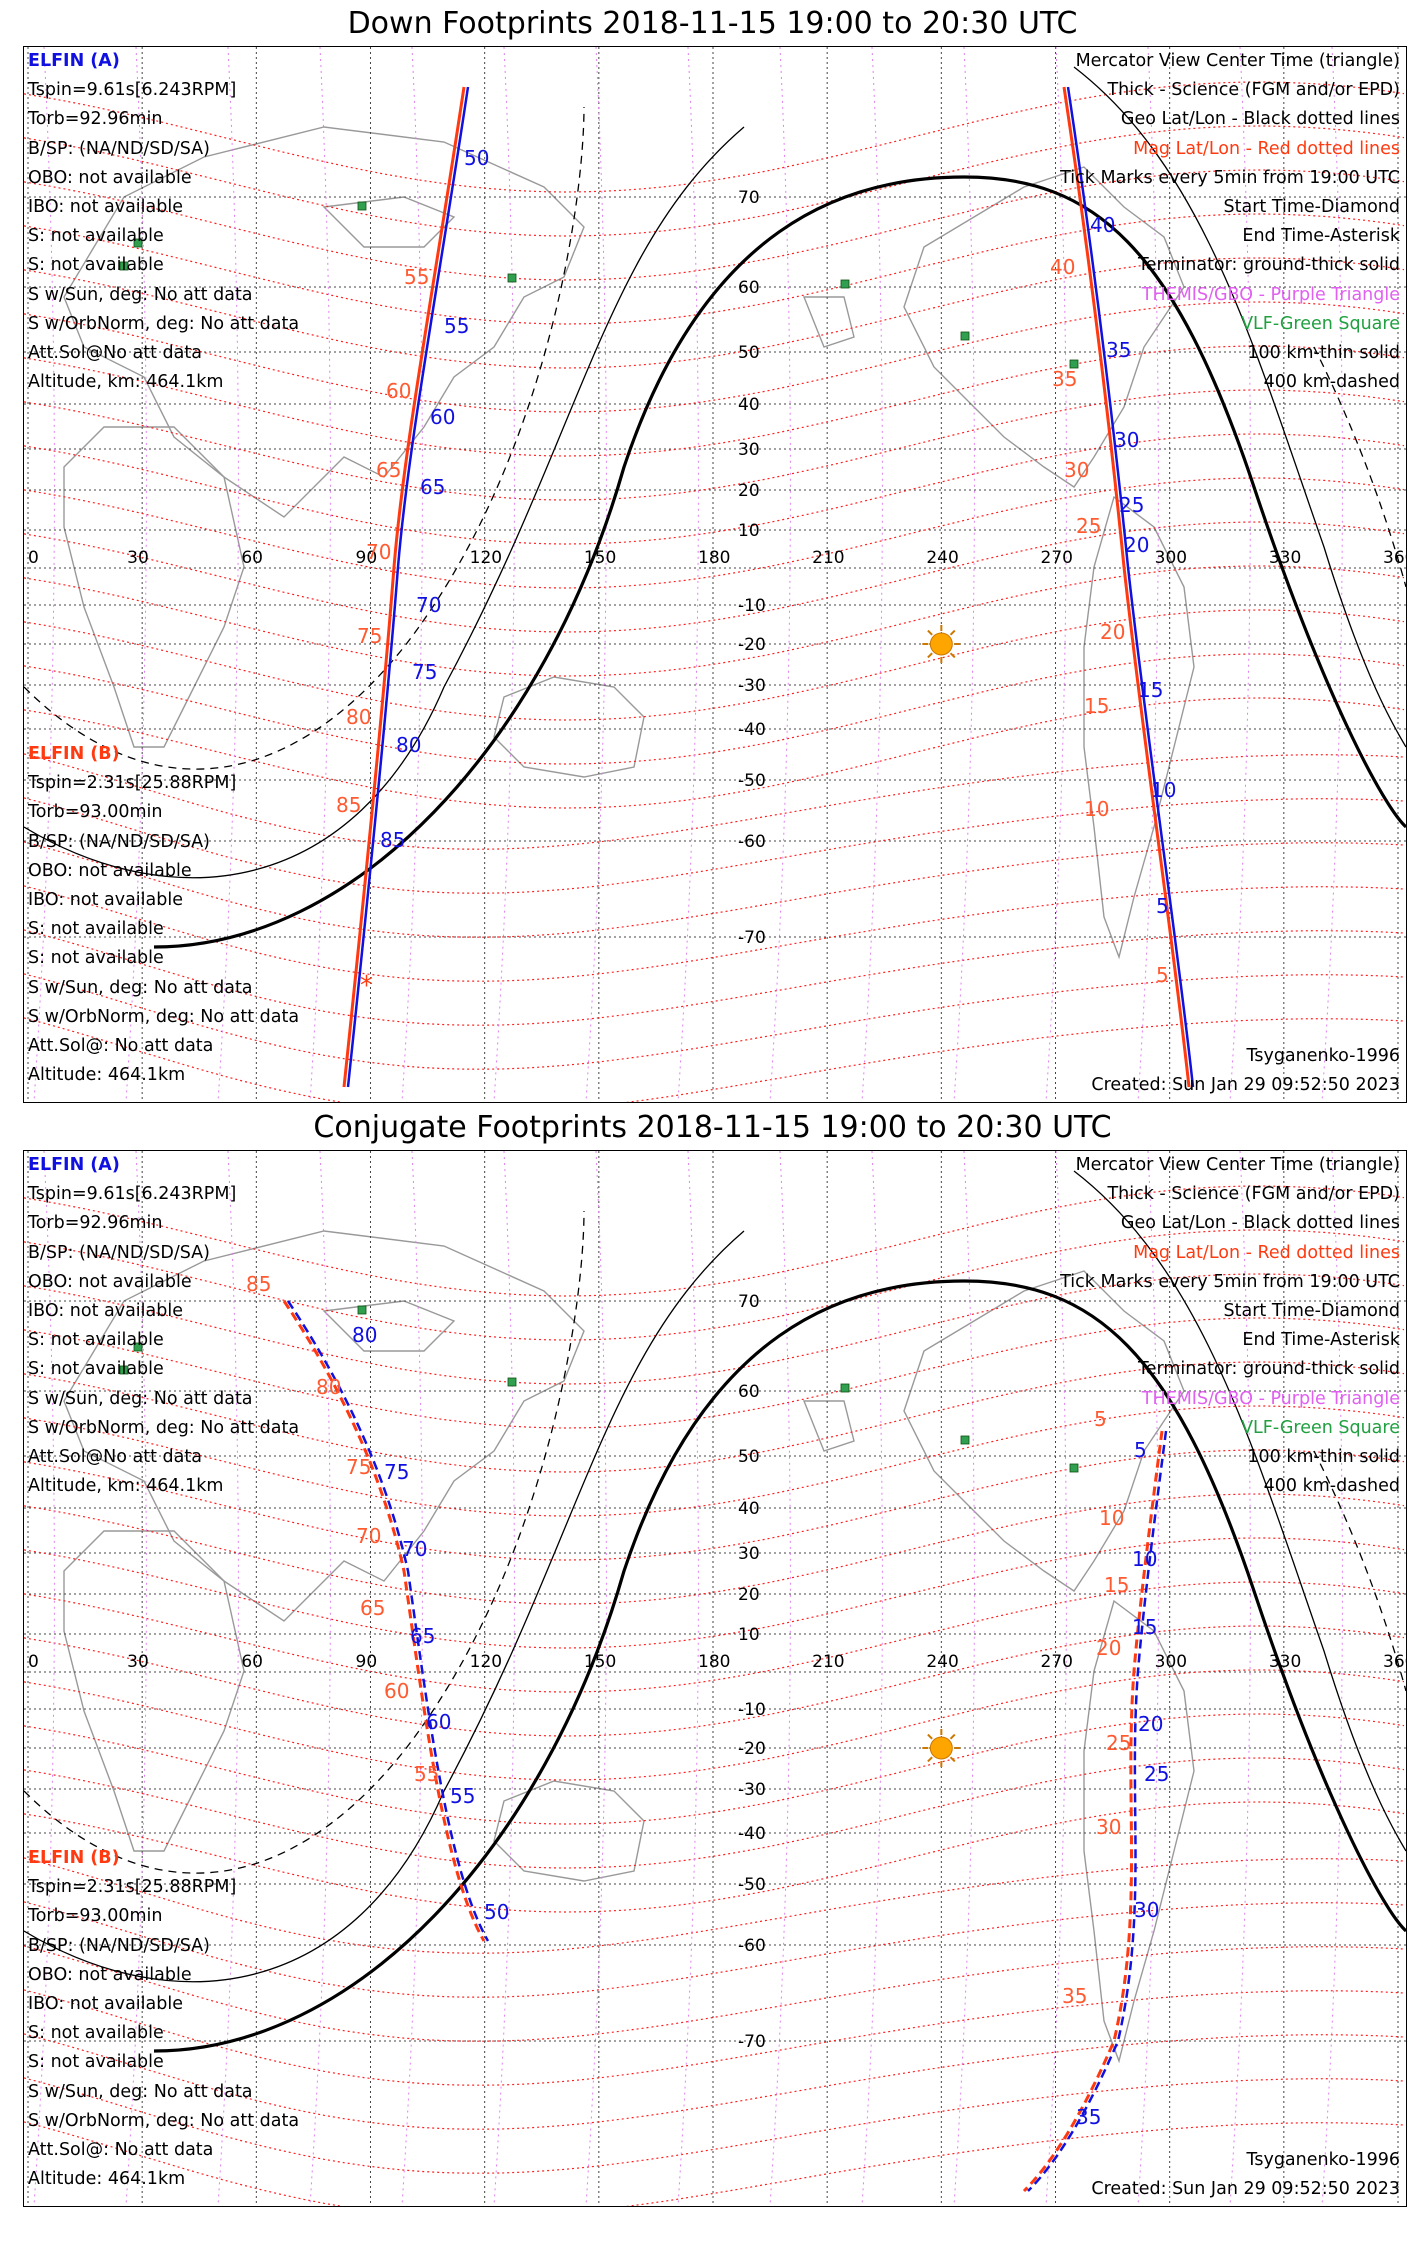 The height and width of the screenshot is (2250, 1425). What do you see at coordinates (408, 745) in the screenshot?
I see `track-a-time-label: 80` at bounding box center [408, 745].